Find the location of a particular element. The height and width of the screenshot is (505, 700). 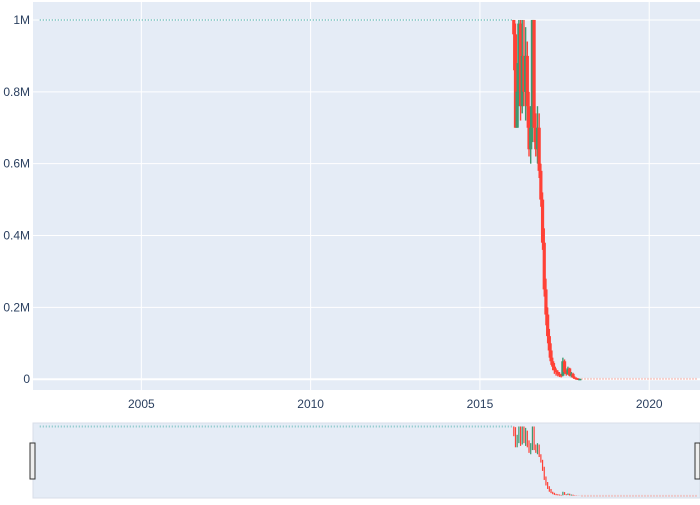

x-tick-label: 2015 is located at coordinates (480, 404).